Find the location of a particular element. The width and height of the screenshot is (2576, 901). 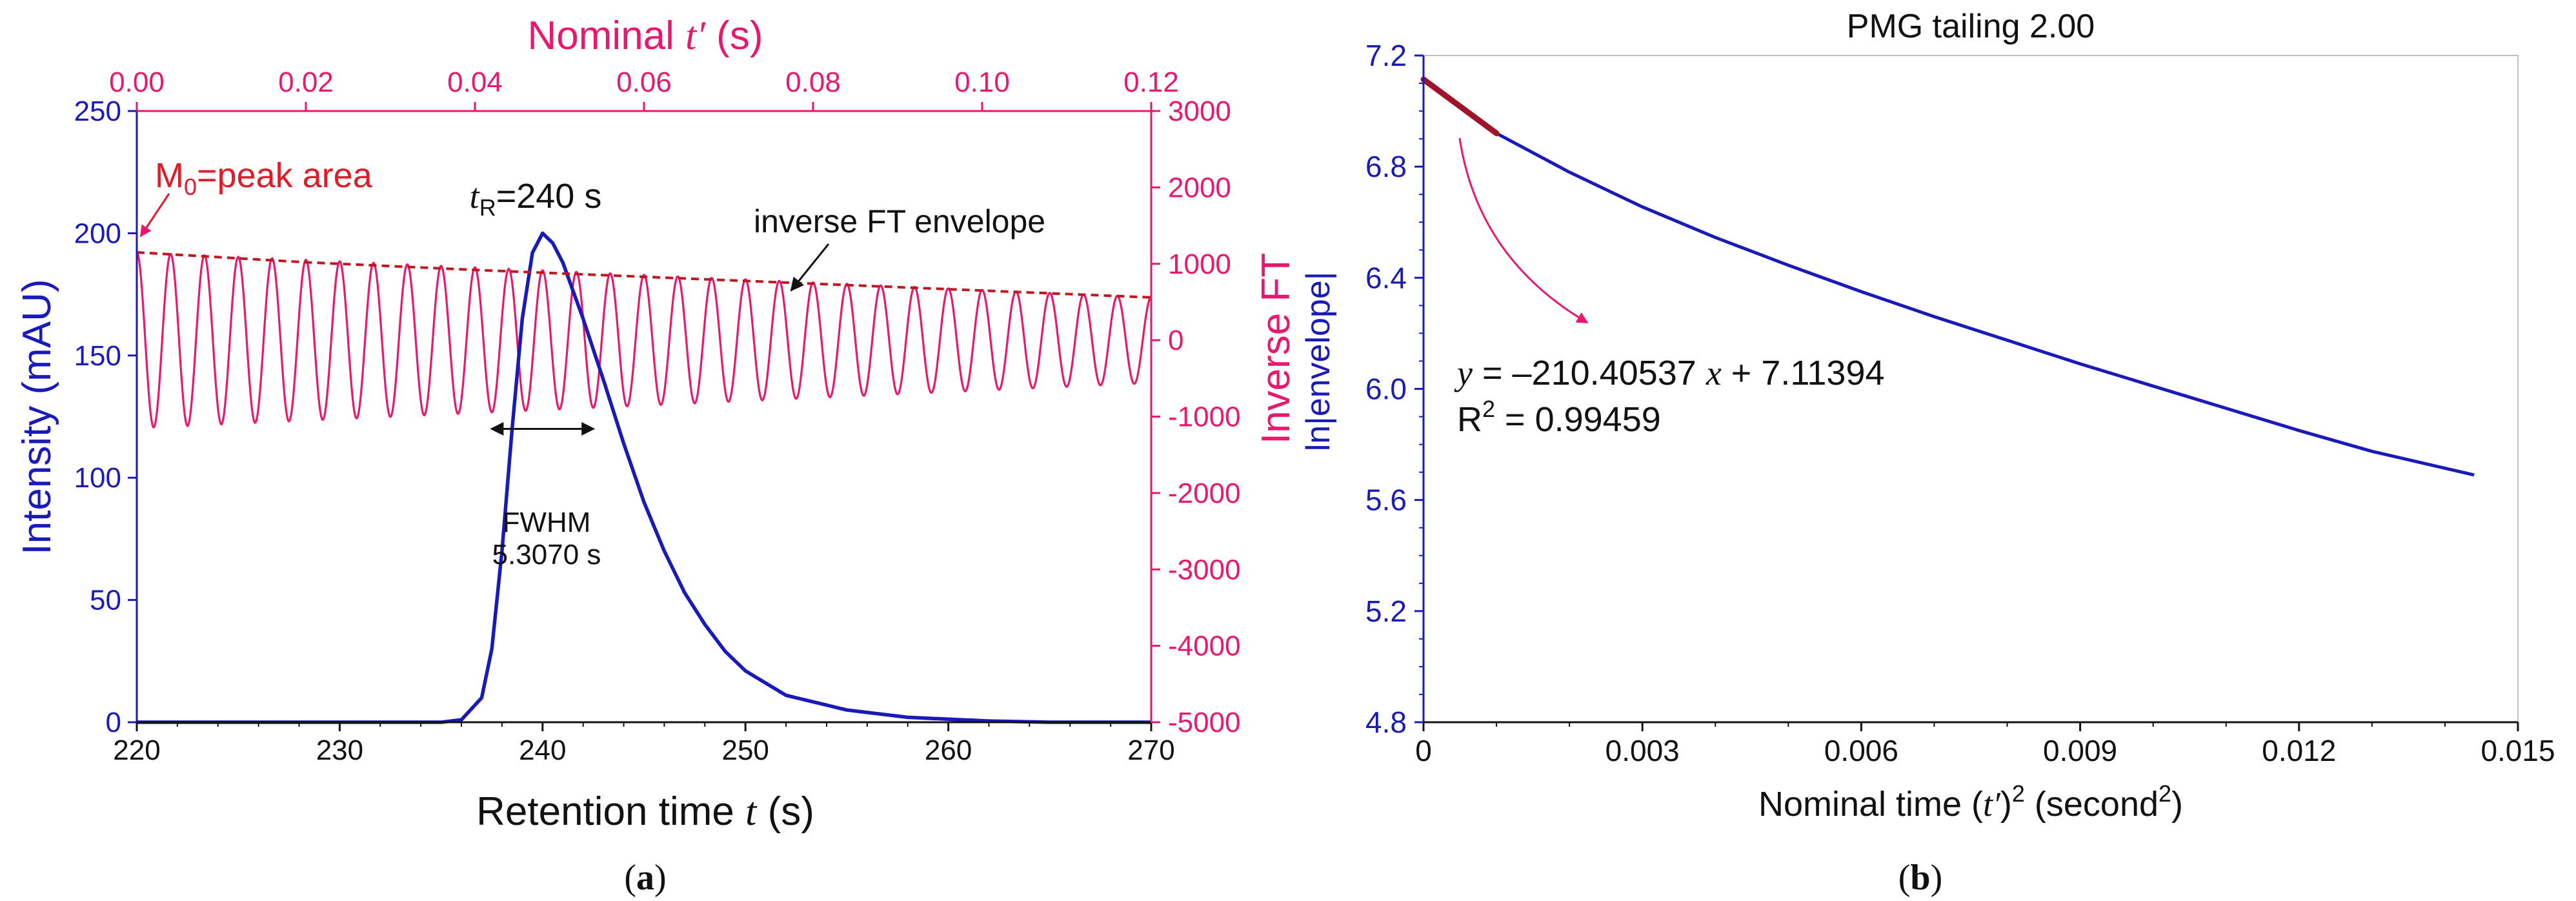

y2-tick-label: 2000 is located at coordinates (1199, 187).